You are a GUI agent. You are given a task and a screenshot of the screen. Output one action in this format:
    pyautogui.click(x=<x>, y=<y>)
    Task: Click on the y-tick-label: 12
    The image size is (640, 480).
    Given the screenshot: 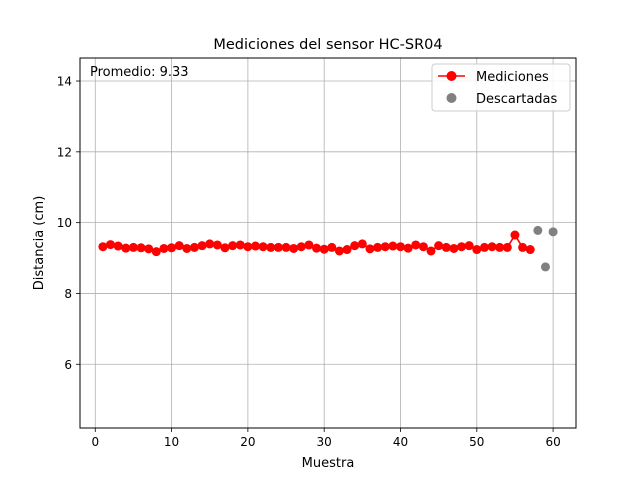 What is the action you would take?
    pyautogui.click(x=64, y=152)
    